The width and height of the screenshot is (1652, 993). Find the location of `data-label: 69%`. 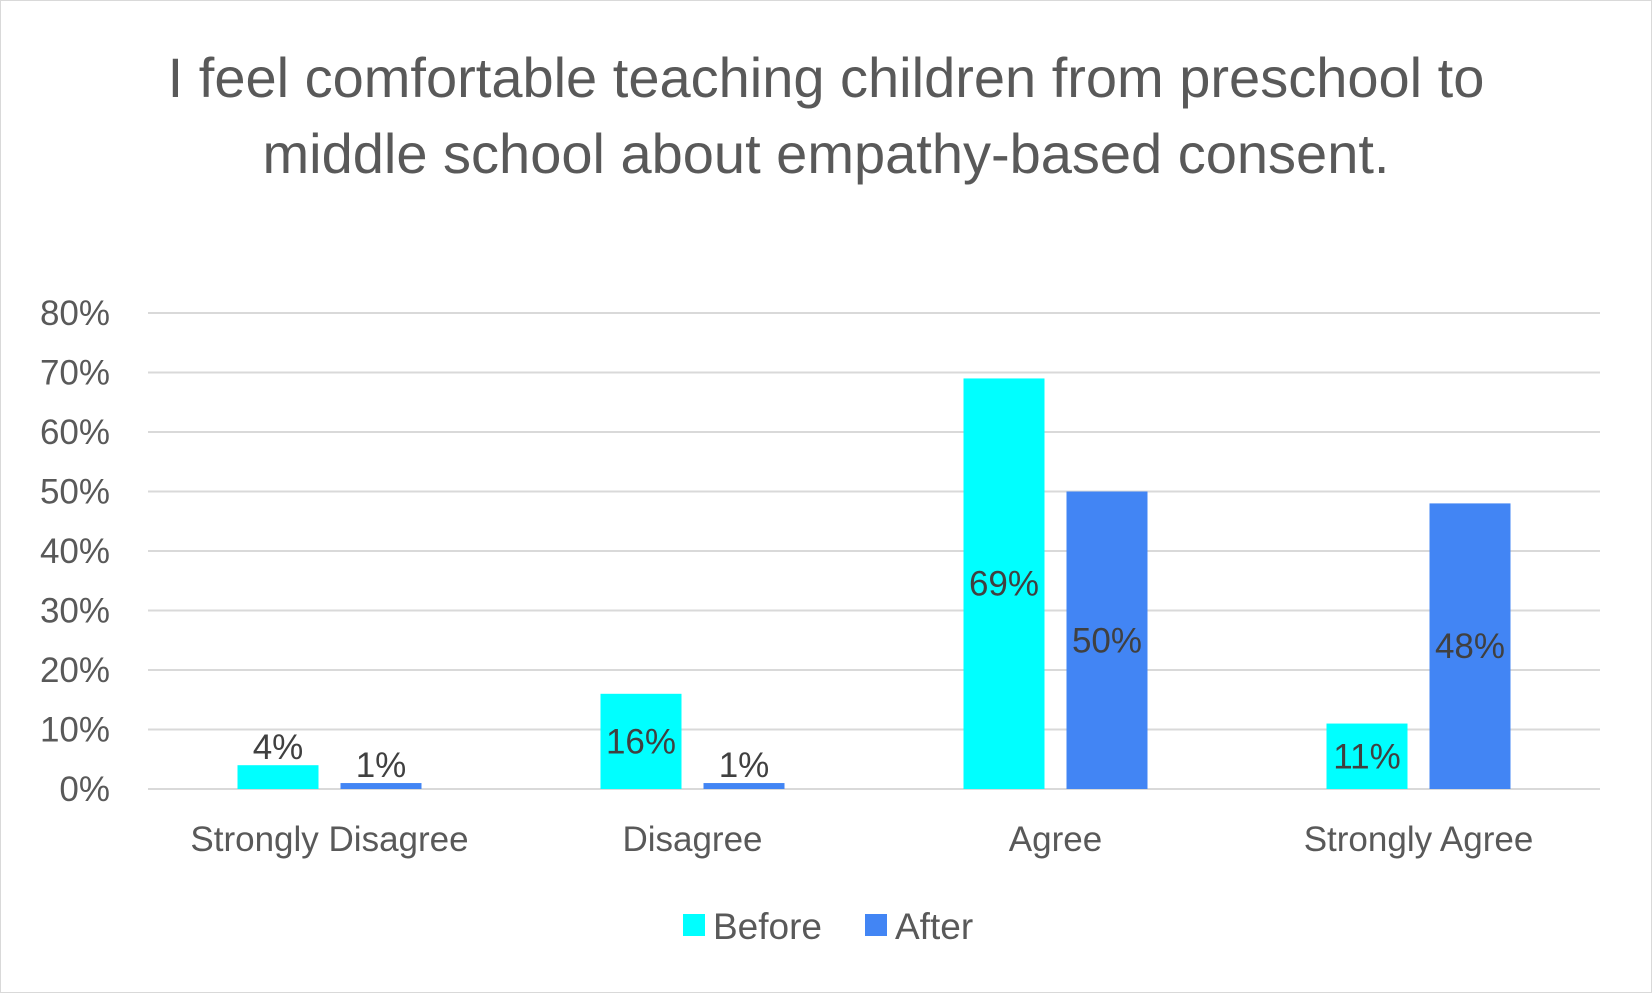

data-label: 69% is located at coordinates (1004, 584).